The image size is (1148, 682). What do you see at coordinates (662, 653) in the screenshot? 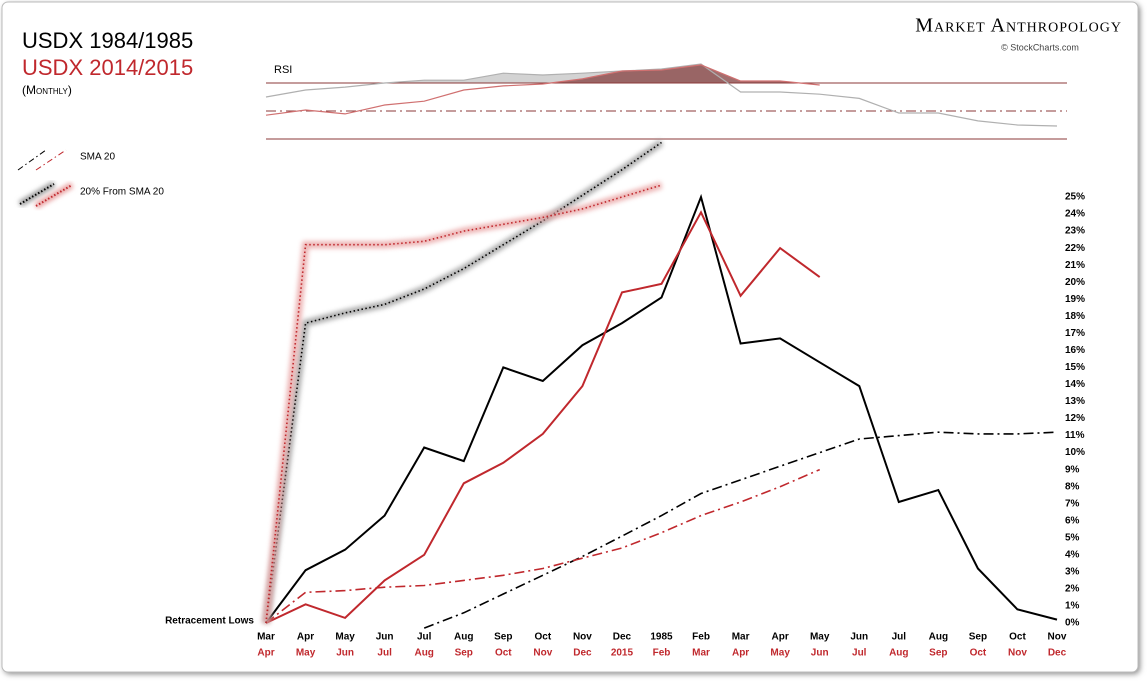
I see `x-tick-label-2: Feb` at bounding box center [662, 653].